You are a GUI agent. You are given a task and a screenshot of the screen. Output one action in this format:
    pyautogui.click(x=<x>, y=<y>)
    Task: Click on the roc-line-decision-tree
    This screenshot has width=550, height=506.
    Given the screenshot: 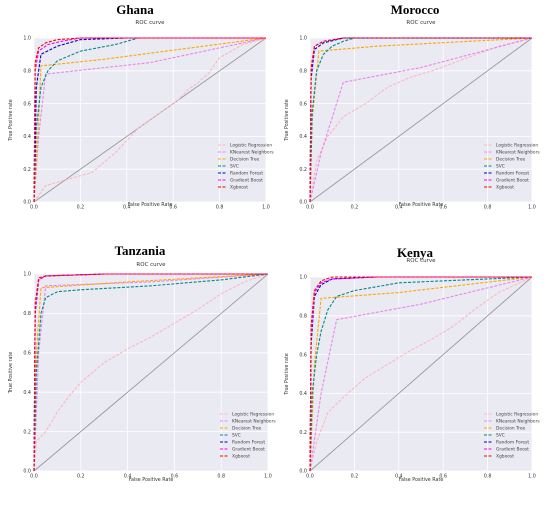 What is the action you would take?
    pyautogui.click(x=150, y=120)
    